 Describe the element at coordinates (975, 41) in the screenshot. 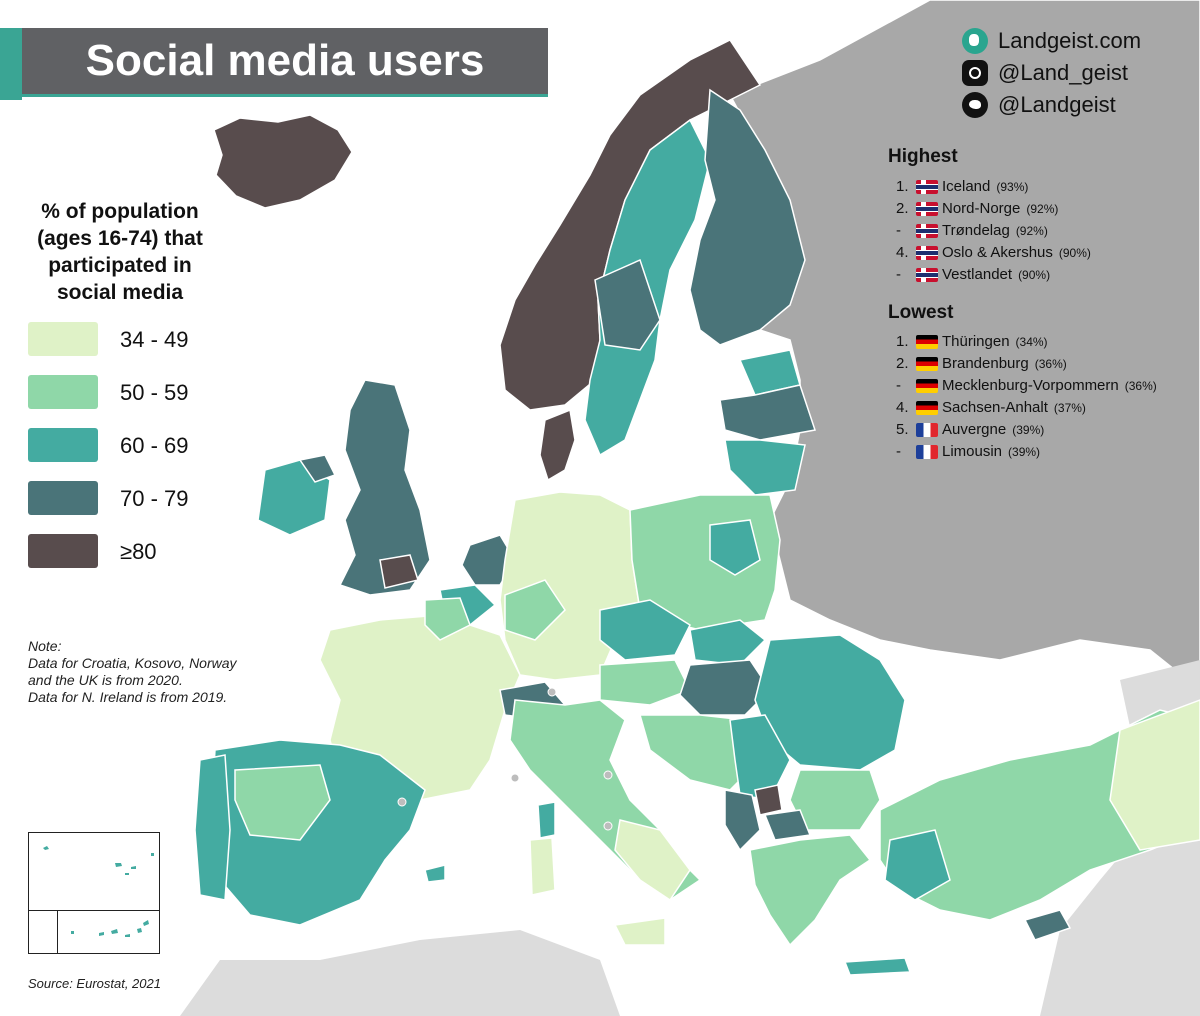

I see `globe-icon` at that location.